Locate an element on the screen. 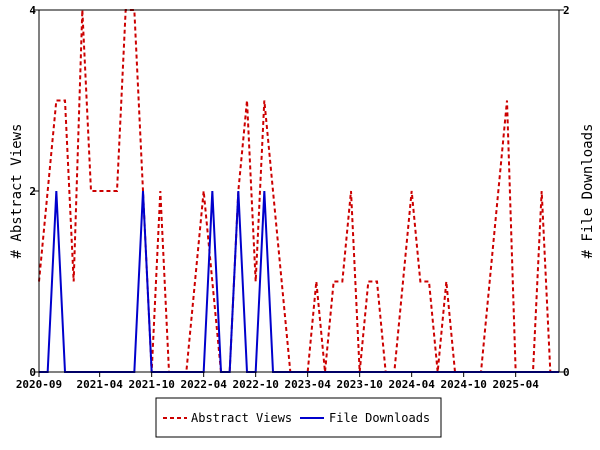  x-tick-label: 2021-04 is located at coordinates (99, 384).